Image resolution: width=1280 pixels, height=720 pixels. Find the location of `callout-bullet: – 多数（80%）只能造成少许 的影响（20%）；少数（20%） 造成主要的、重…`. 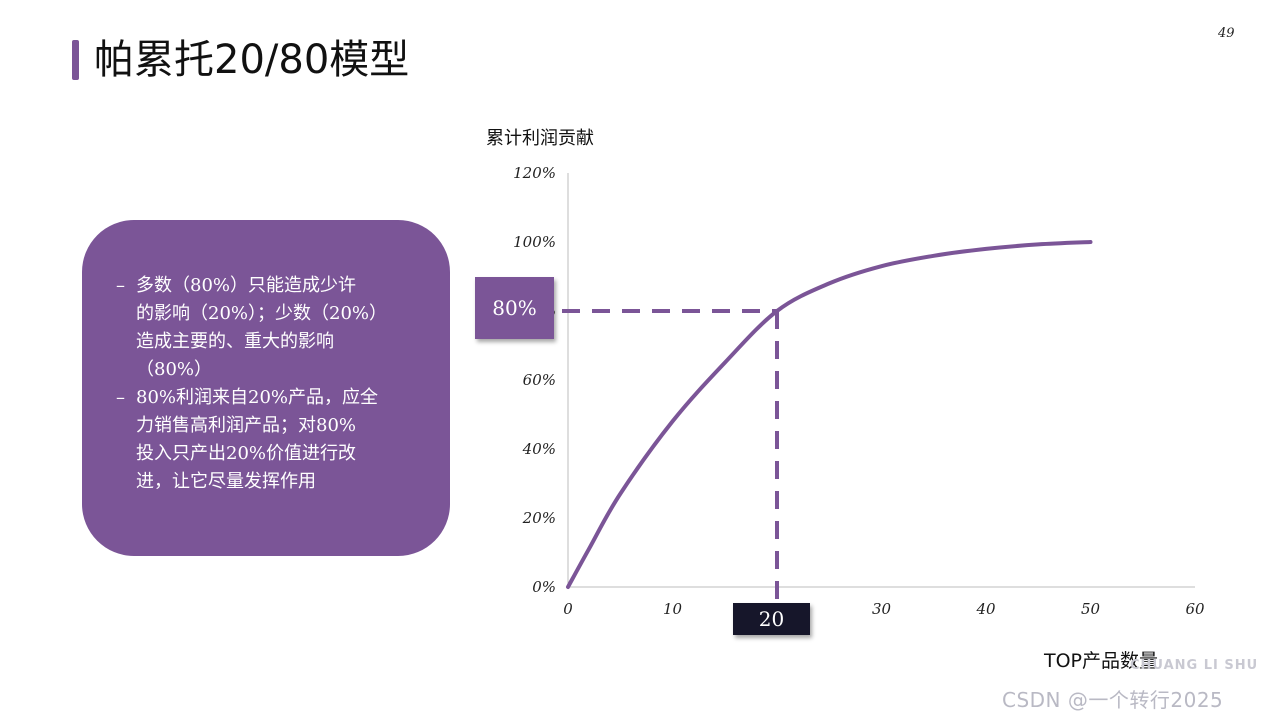

callout-bullet: – 多数（80%）只能造成少许 的影响（20%）；少数（20%） 造成主要的、重… is located at coordinates (263, 328).